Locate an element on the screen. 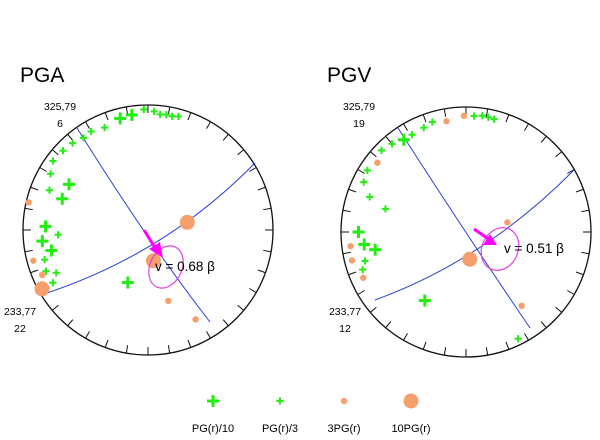  velocity-label: v = 0.51 β is located at coordinates (534, 248).